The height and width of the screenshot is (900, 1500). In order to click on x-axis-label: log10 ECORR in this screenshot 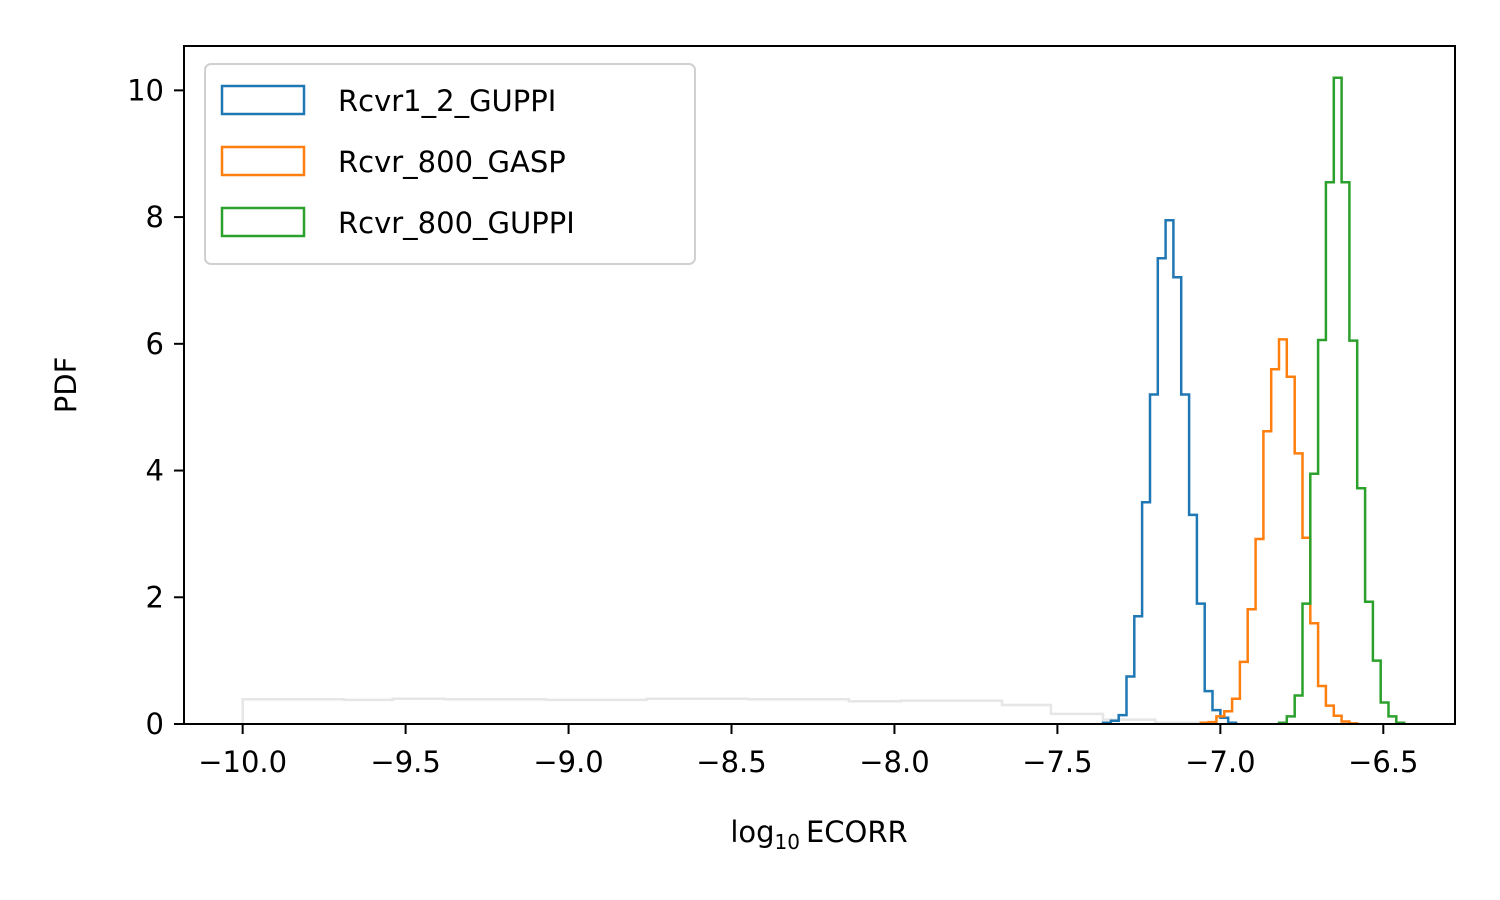, I will do `click(818, 834)`.